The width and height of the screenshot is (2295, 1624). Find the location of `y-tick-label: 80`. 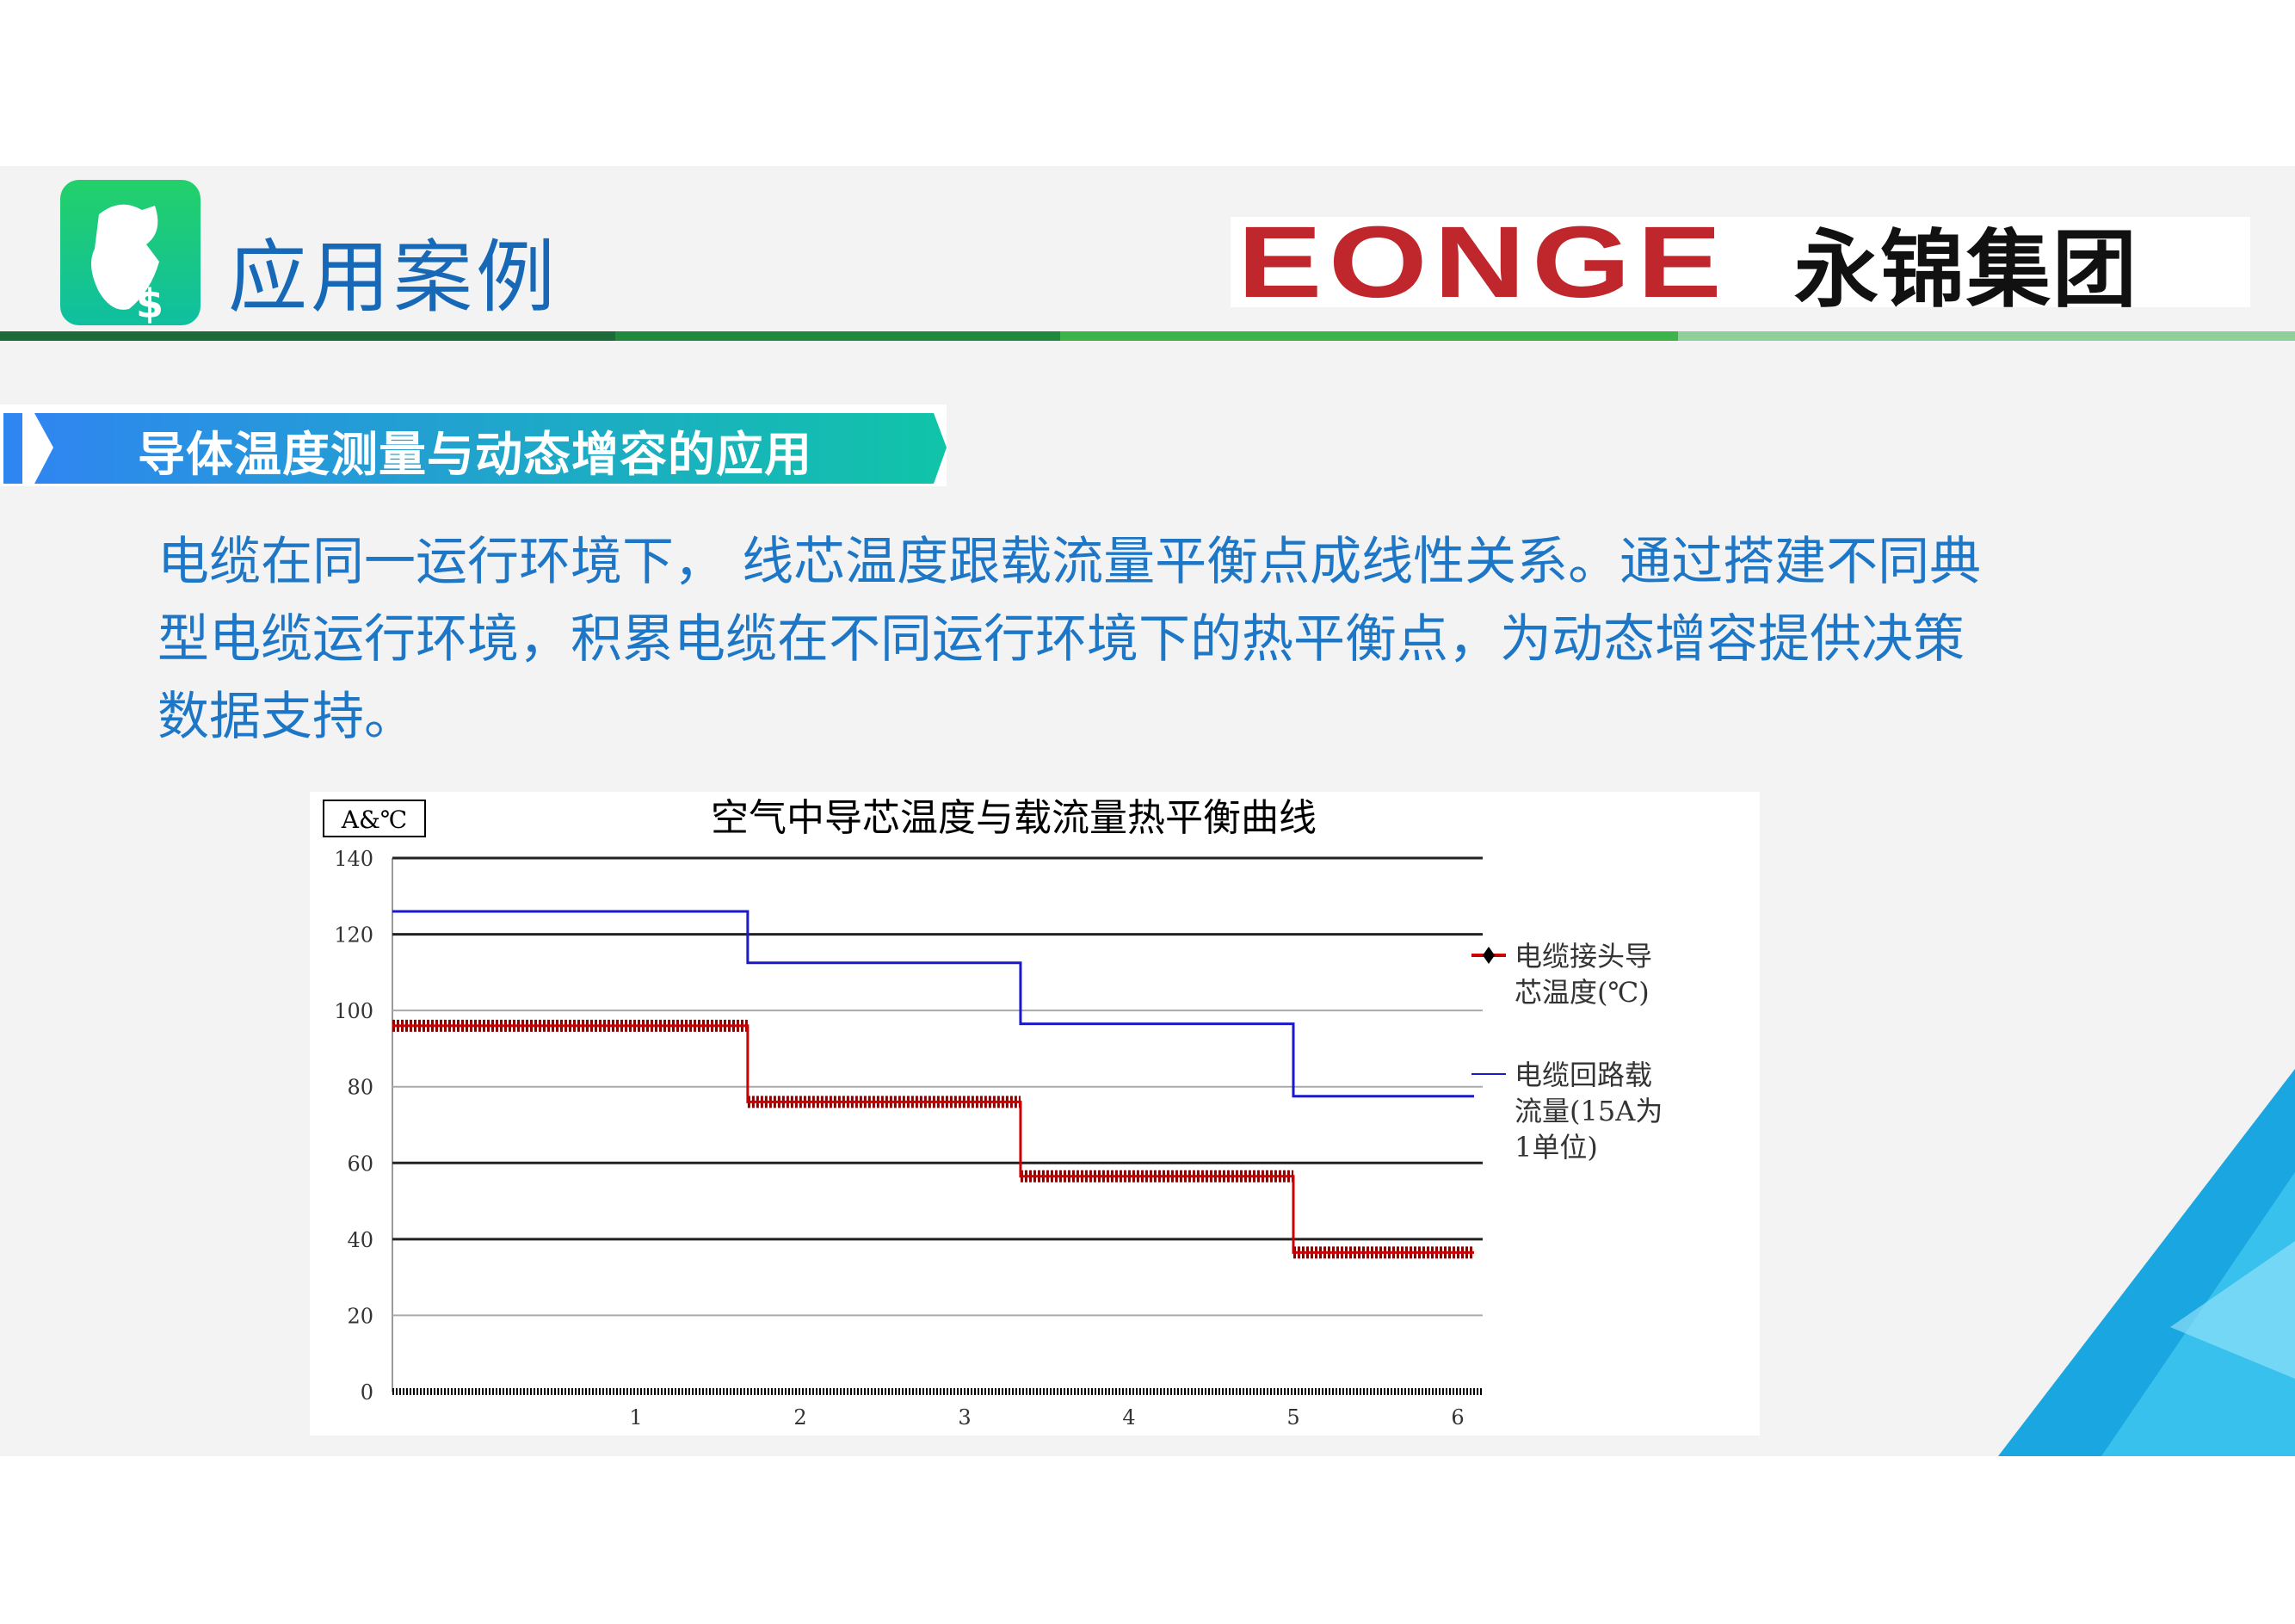

y-tick-label: 80 is located at coordinates (360, 1088).